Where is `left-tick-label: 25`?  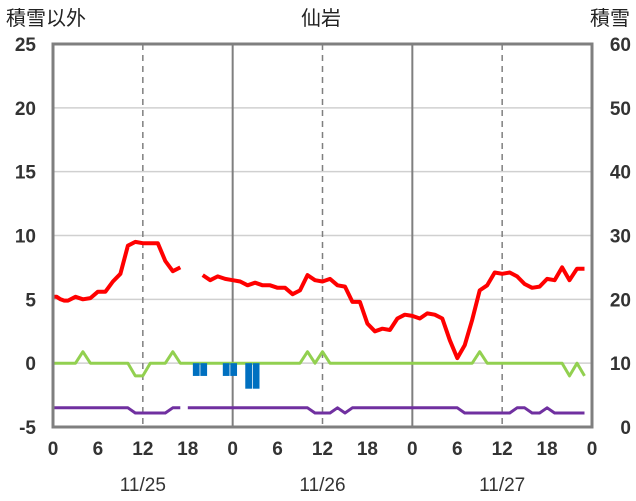 left-tick-label: 25 is located at coordinates (26, 45).